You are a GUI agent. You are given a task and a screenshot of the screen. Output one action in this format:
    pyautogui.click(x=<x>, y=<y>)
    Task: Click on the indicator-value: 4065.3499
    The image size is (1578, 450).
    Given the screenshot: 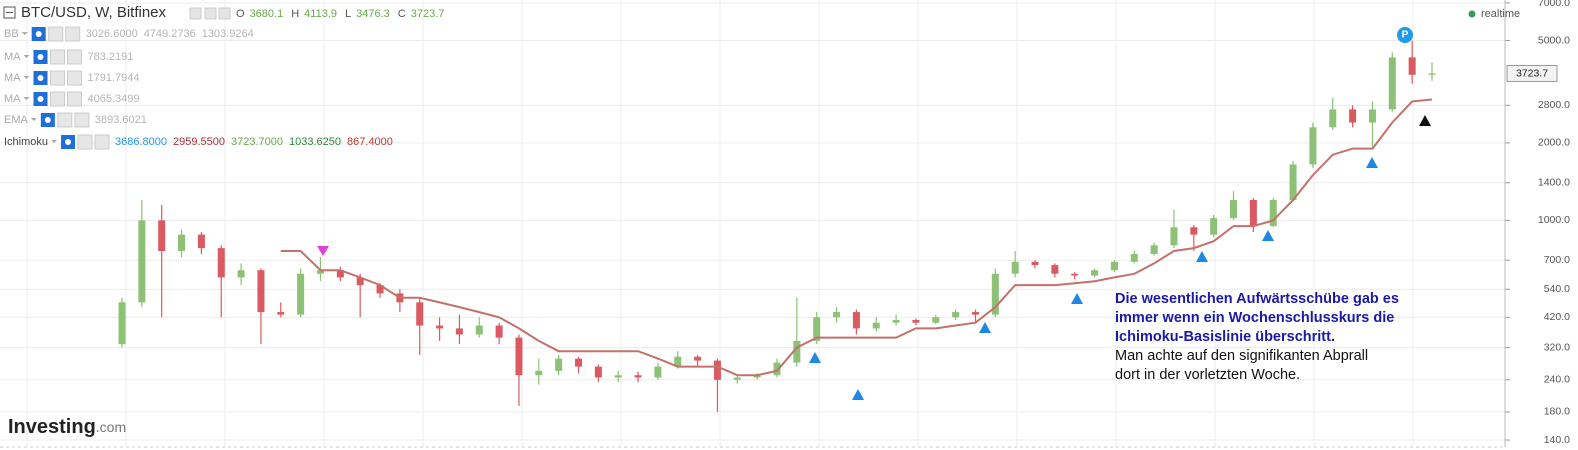 What is the action you would take?
    pyautogui.click(x=114, y=99)
    